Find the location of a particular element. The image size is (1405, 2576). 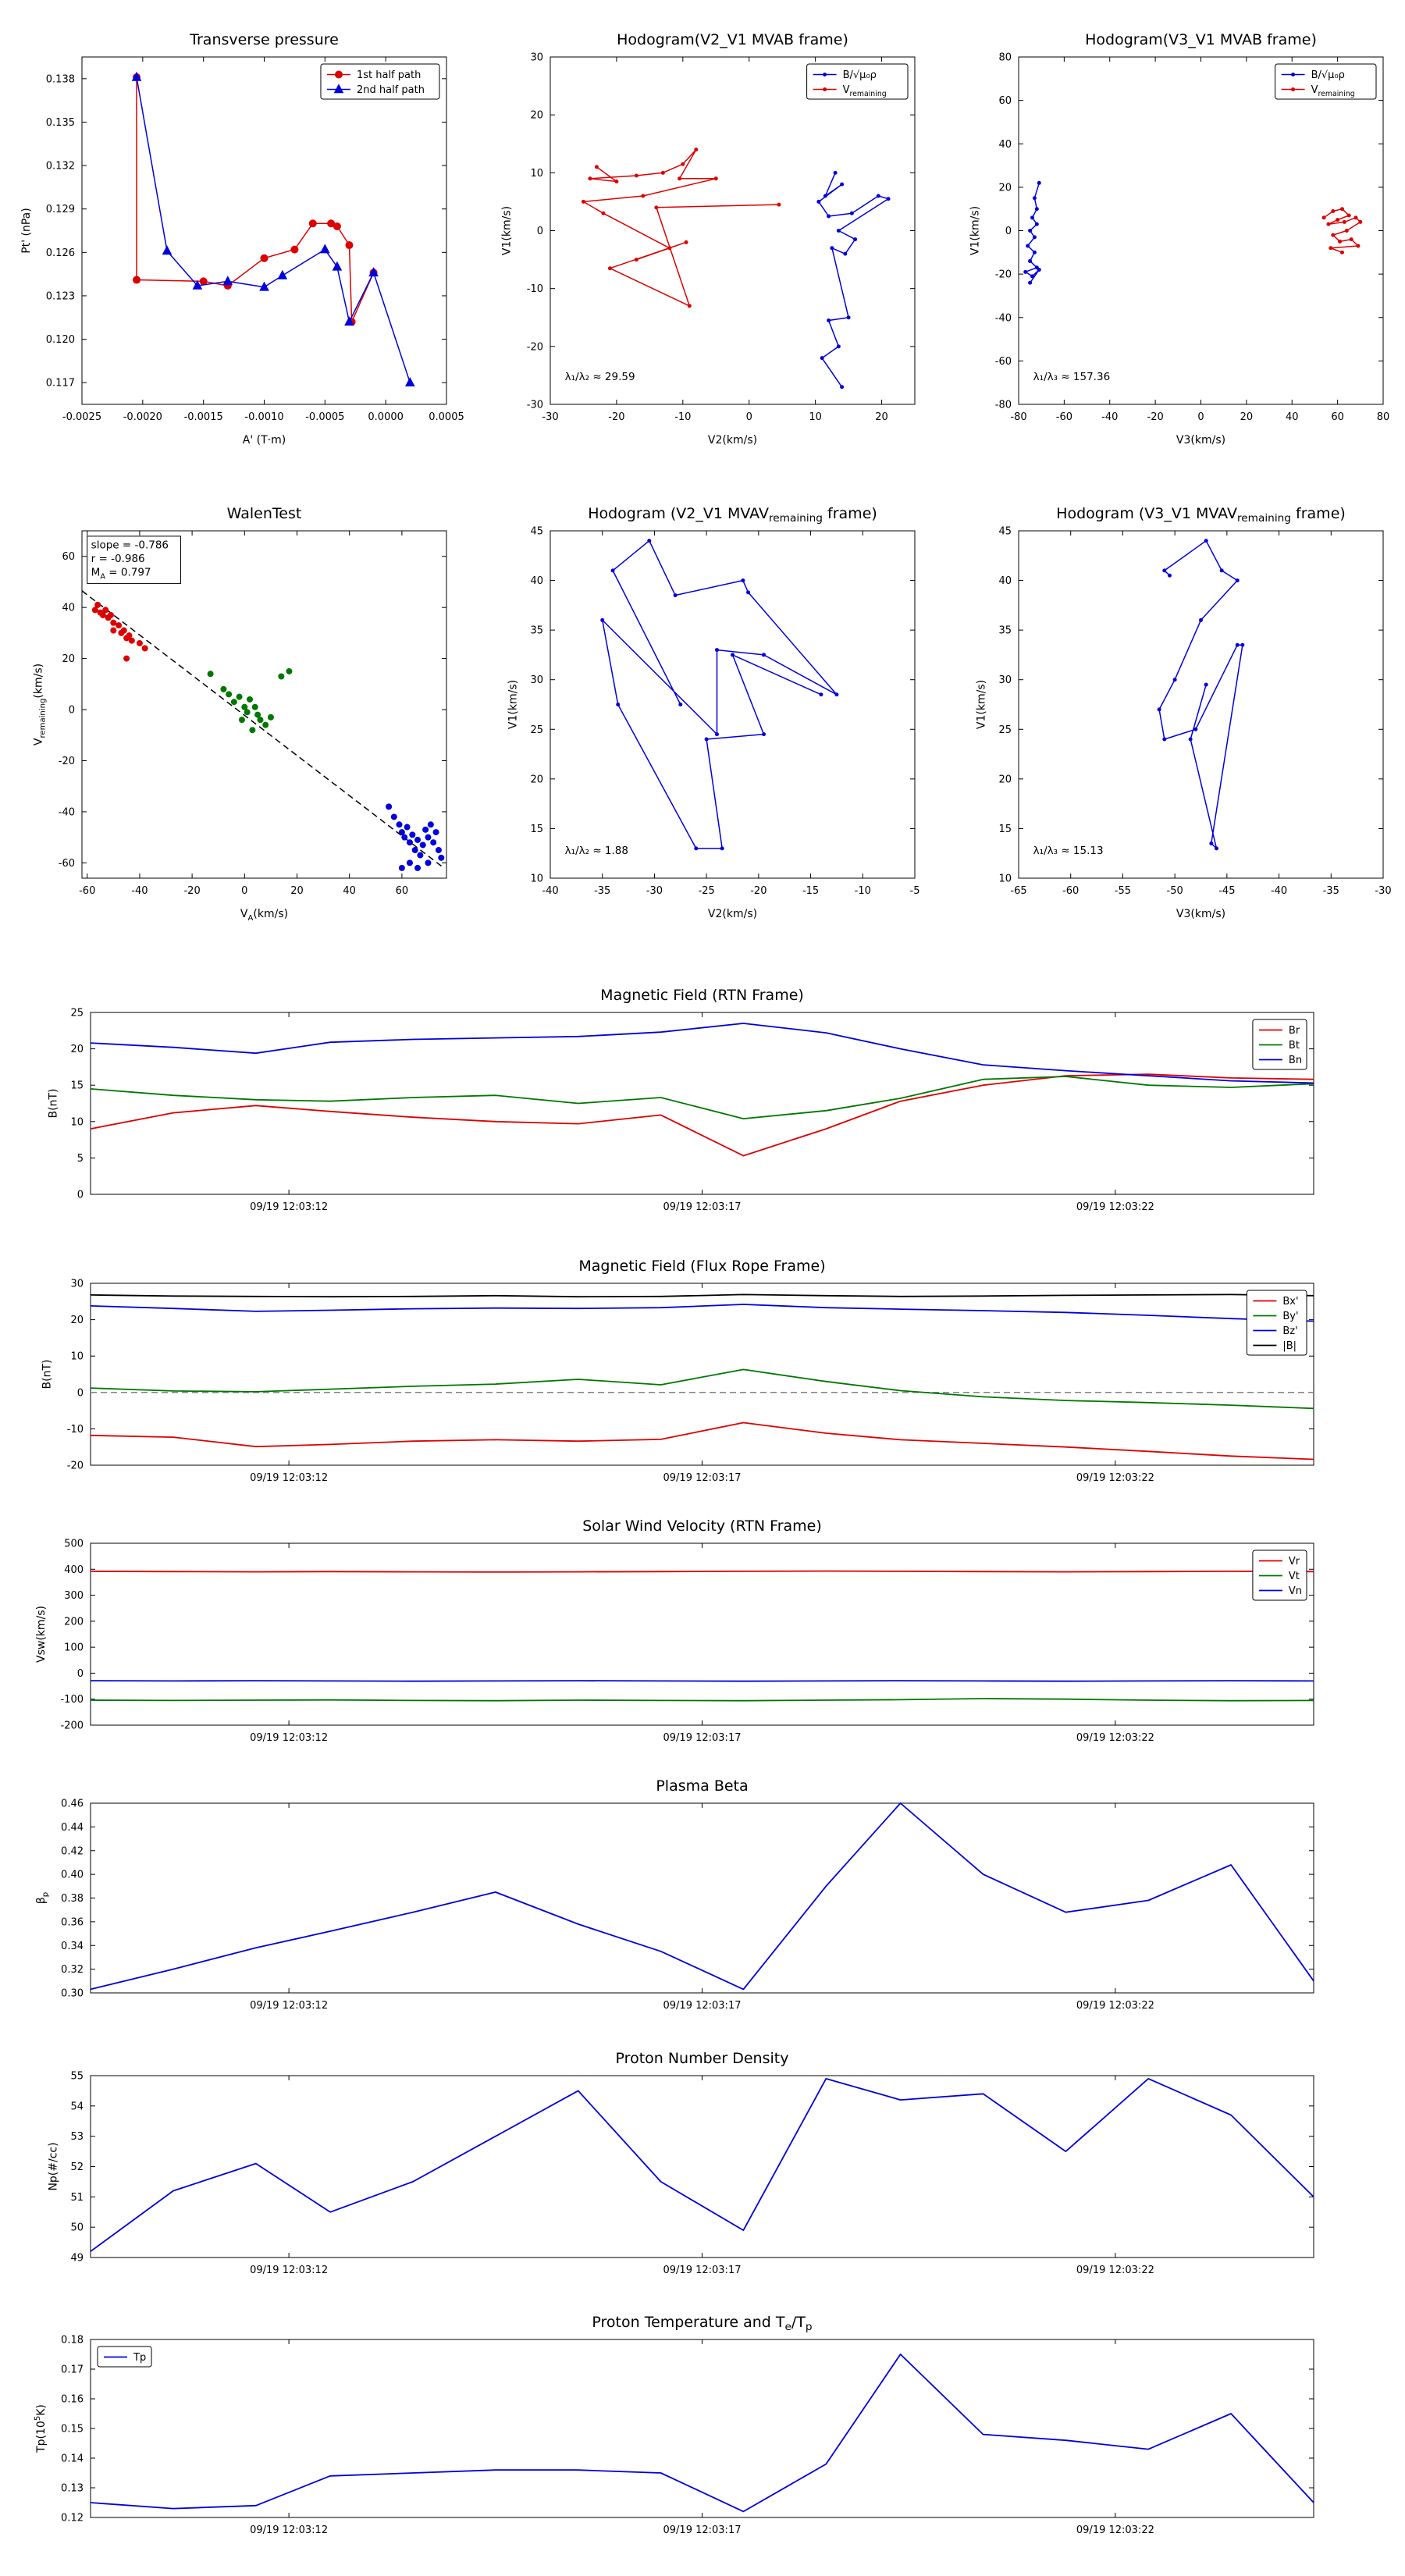

y-axis-label: Pt' (nPa) is located at coordinates (26, 230).